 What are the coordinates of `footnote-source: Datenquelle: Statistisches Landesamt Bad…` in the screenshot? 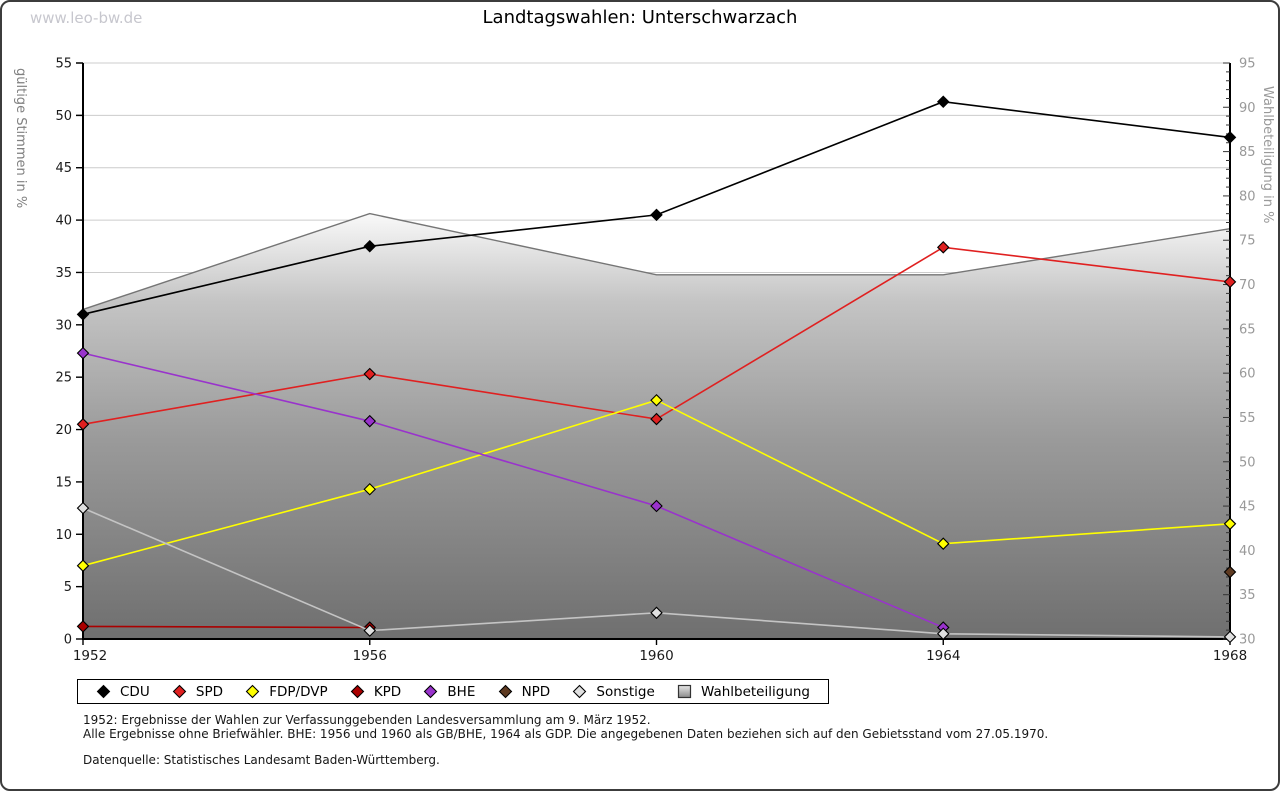 It's located at (261, 760).